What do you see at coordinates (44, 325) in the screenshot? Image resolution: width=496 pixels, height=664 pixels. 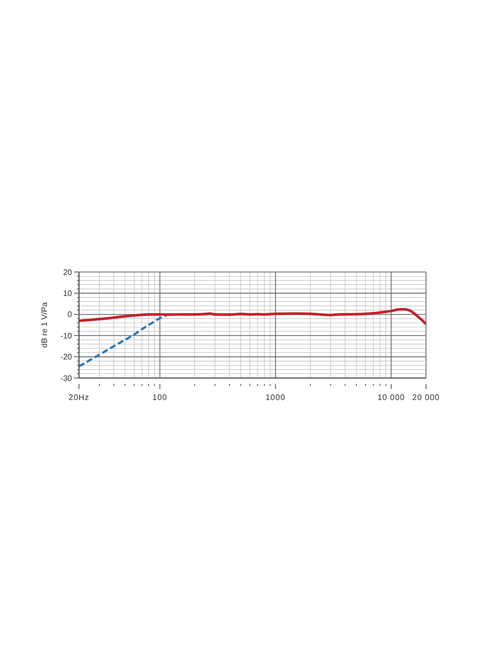 I see `y-axis-title: dB re 1 V/Pa` at bounding box center [44, 325].